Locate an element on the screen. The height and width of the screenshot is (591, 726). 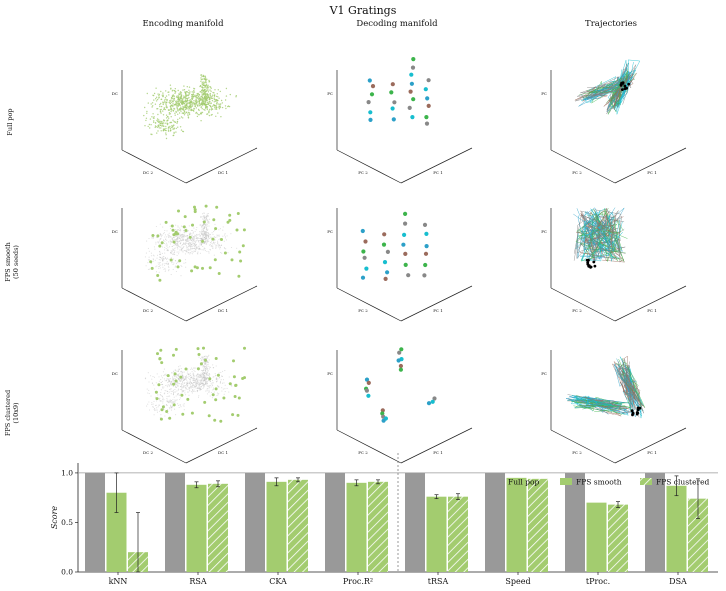
encoding-row-2-label-y: DC 1 is located at coordinates (223, 310).